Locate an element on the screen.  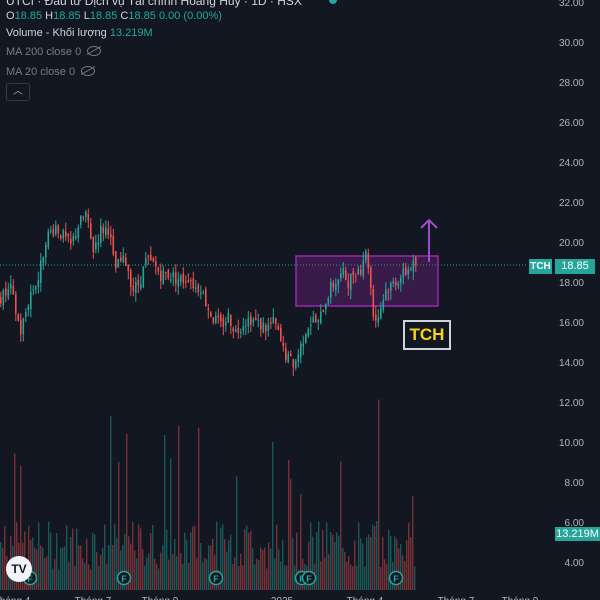
price-axis-tick: 30.00 is located at coordinates (571, 43).